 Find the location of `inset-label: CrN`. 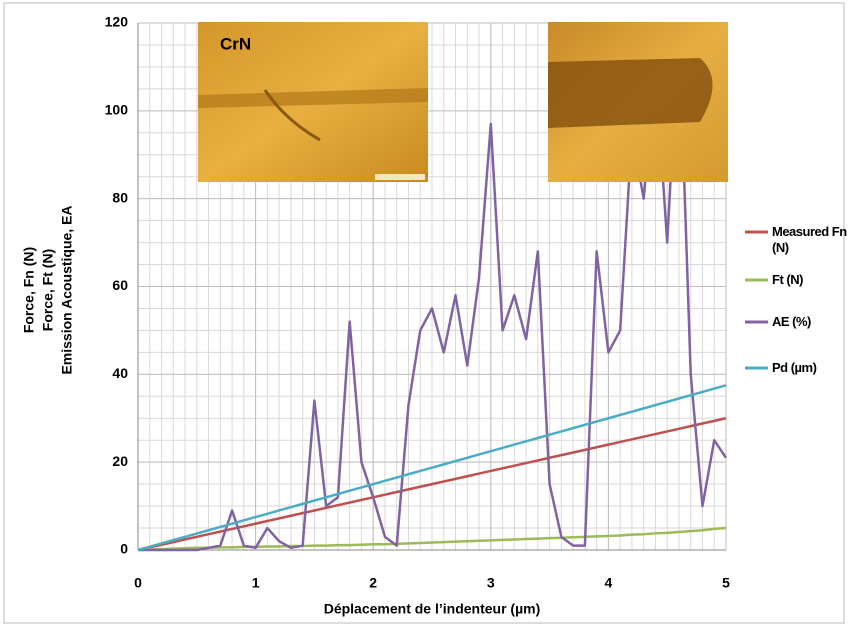

inset-label: CrN is located at coordinates (235, 43).